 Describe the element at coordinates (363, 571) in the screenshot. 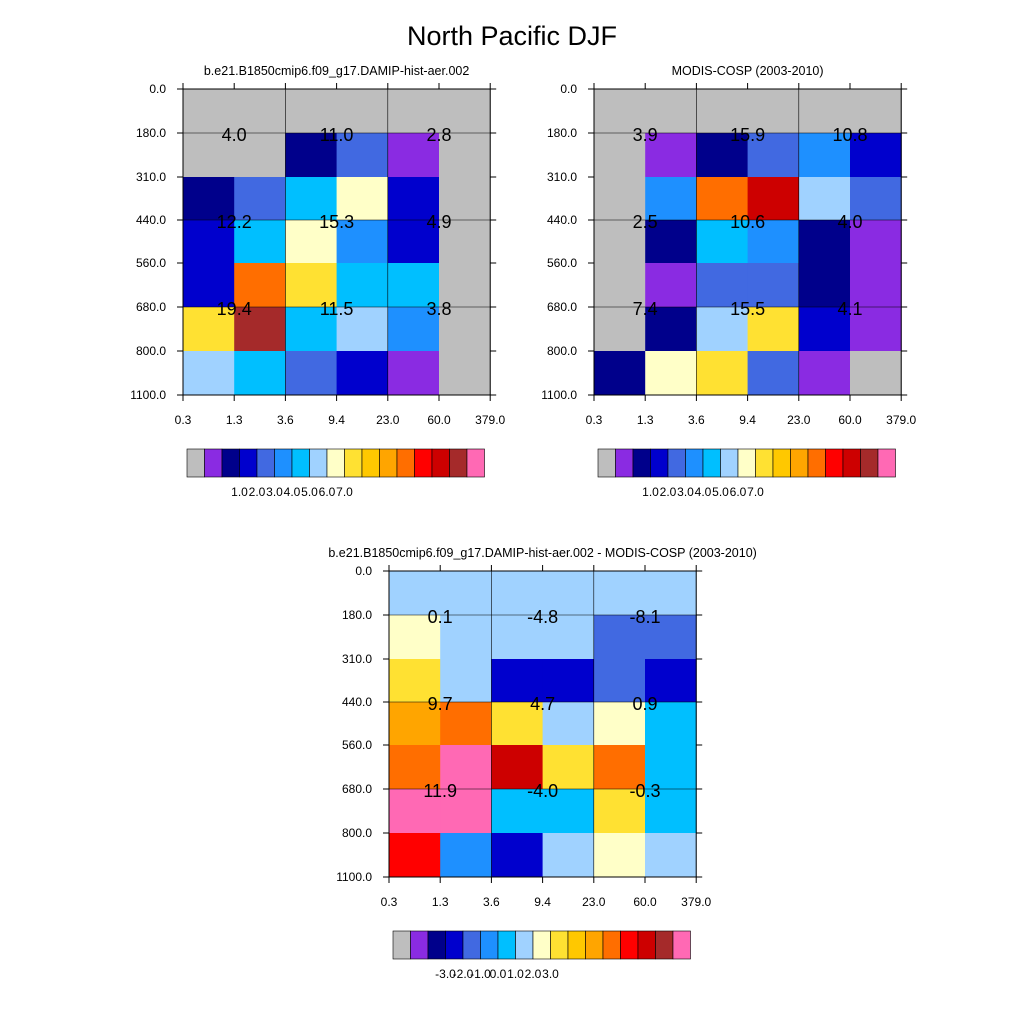

I see `y-tick-label: 0.0` at that location.